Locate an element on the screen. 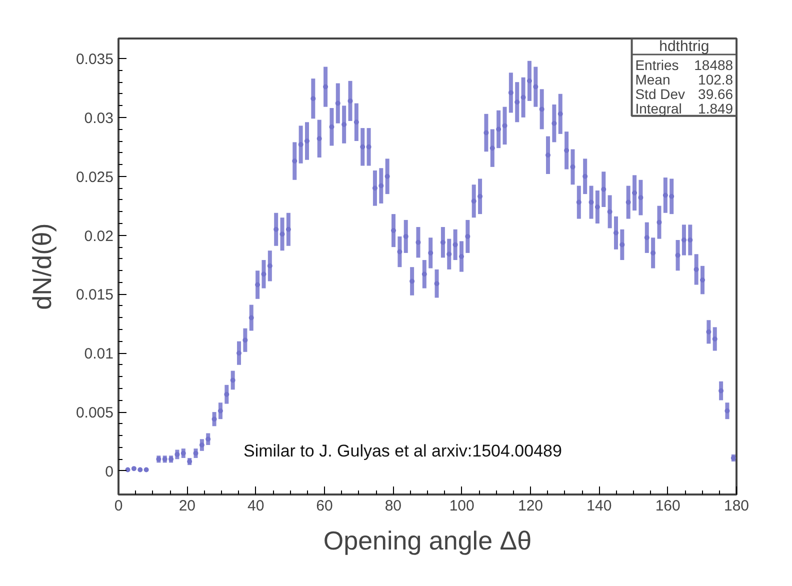 Image resolution: width=792 pixels, height=586 pixels. x-tick-label: 120 is located at coordinates (531, 506).